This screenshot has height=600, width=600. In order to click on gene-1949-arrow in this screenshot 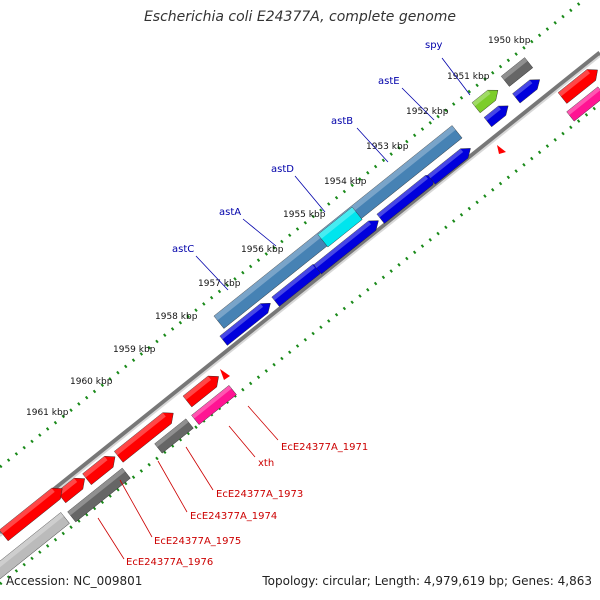, I will do `click(526, 91)`.